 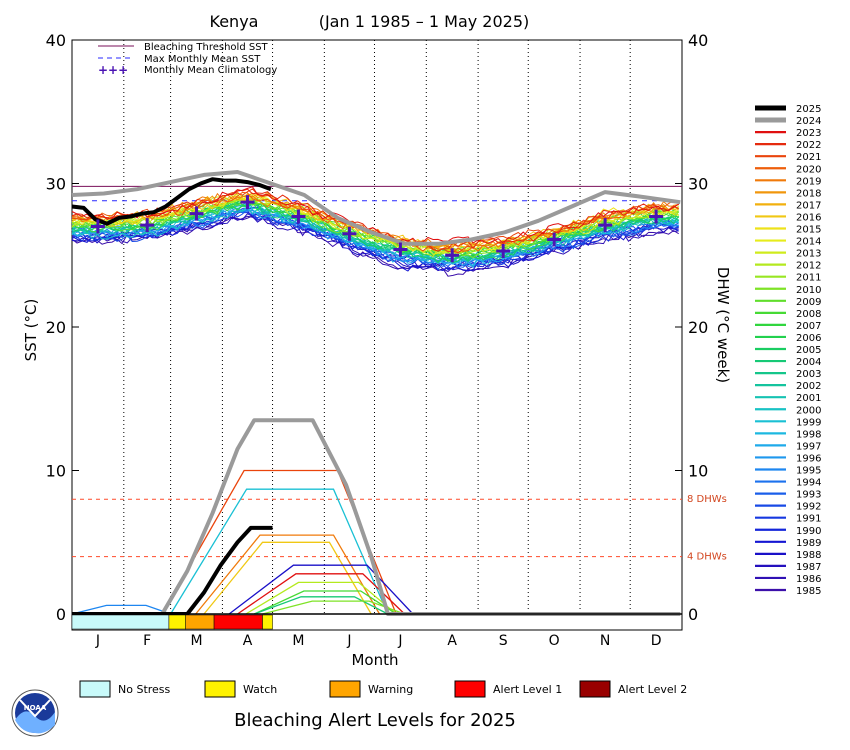 What do you see at coordinates (147, 641) in the screenshot?
I see `month-label: F` at bounding box center [147, 641].